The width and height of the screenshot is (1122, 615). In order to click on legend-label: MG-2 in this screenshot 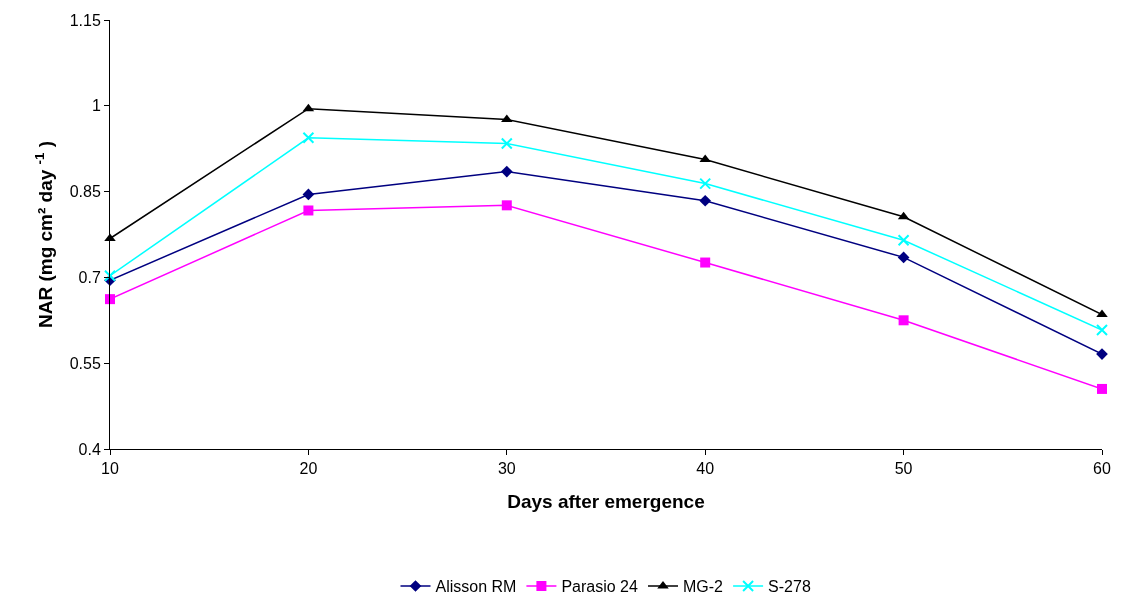, I will do `click(703, 587)`.